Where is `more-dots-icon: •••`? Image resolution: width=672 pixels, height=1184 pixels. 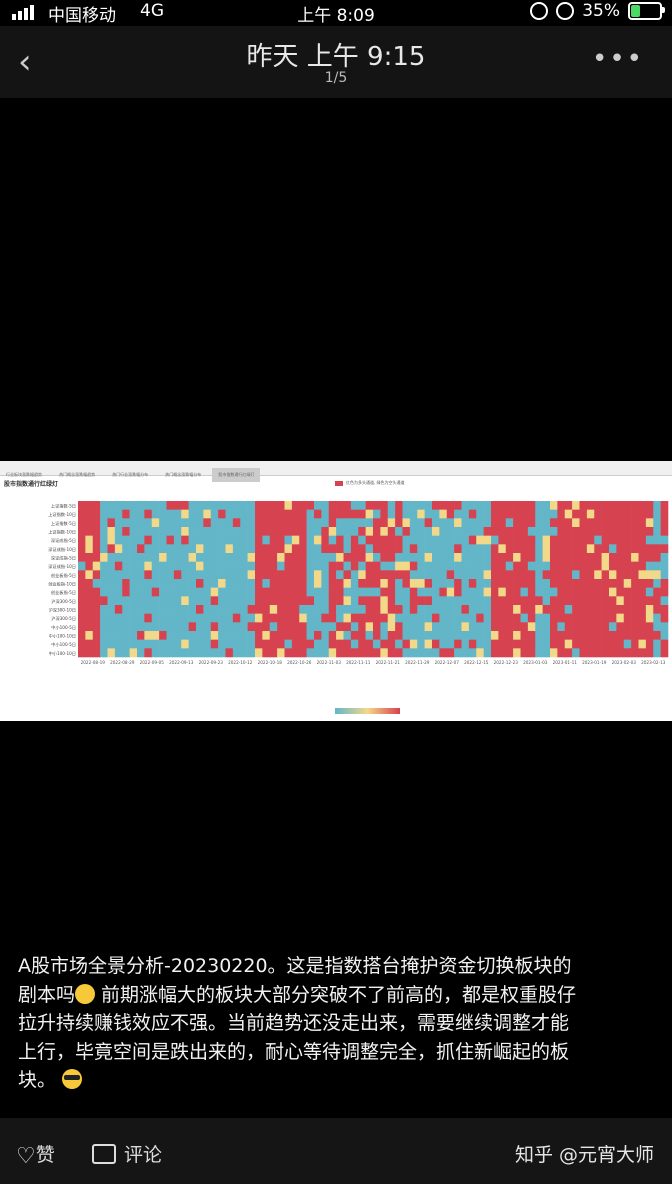 more-dots-icon: ••• is located at coordinates (617, 59).